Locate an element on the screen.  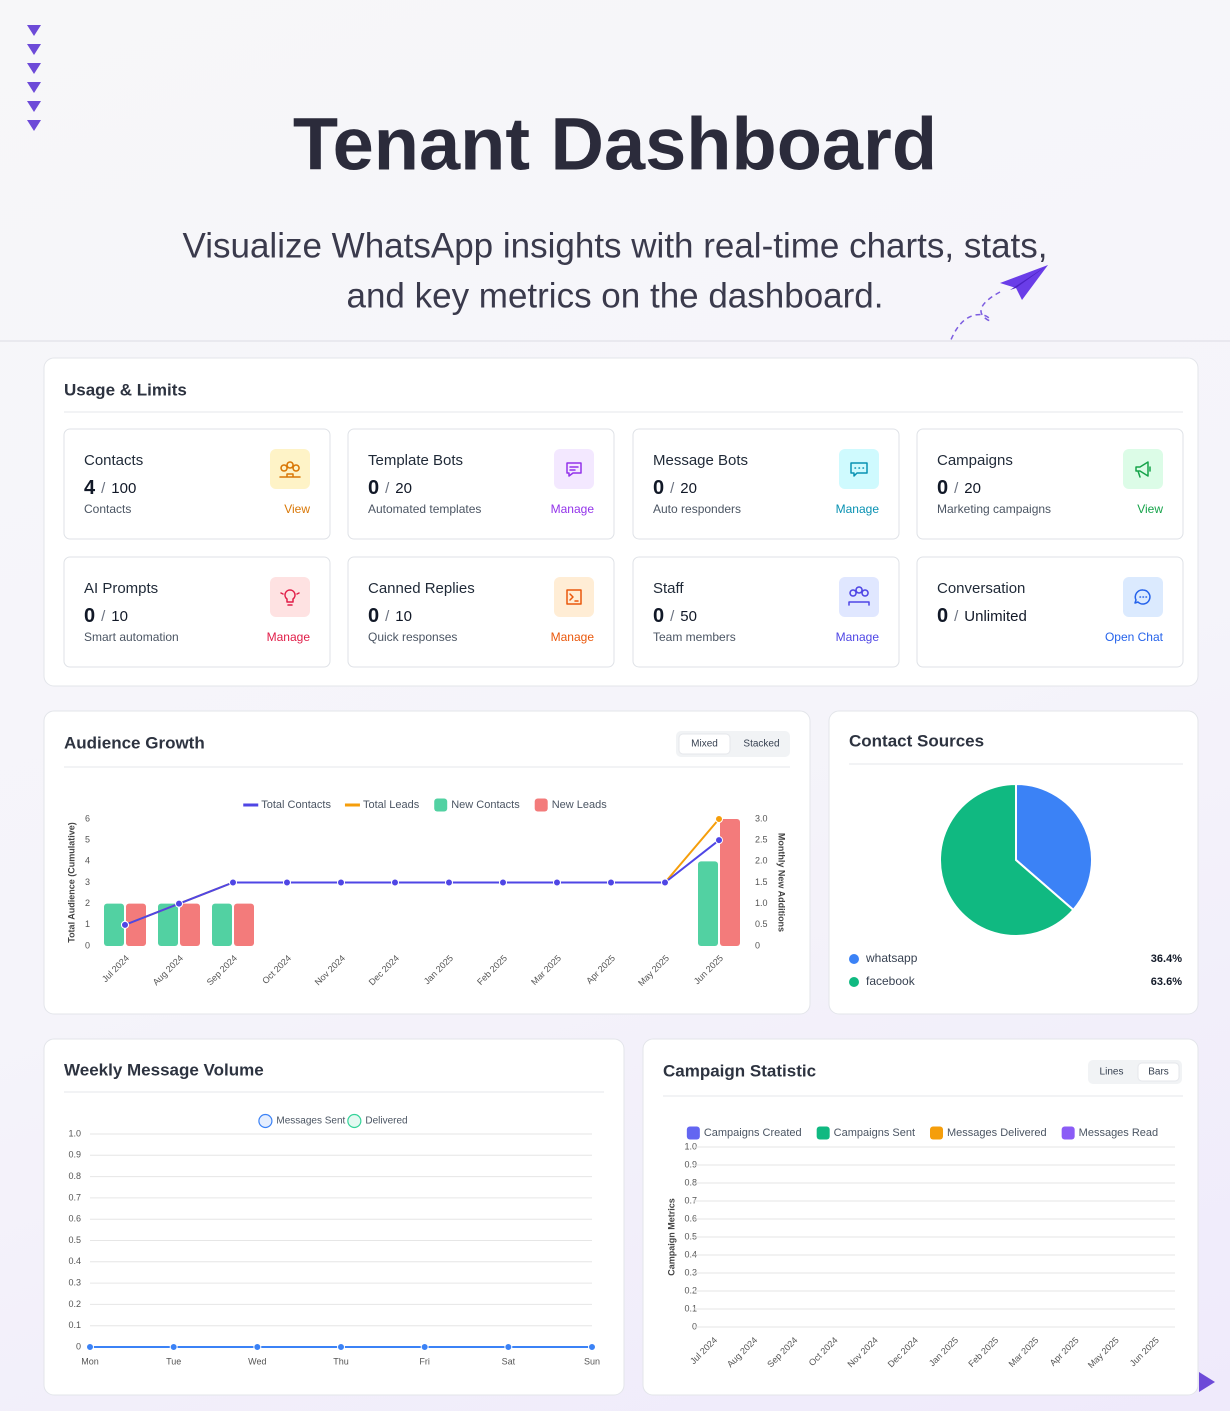
card-count: 0 / 10 is located at coordinates (106, 616).